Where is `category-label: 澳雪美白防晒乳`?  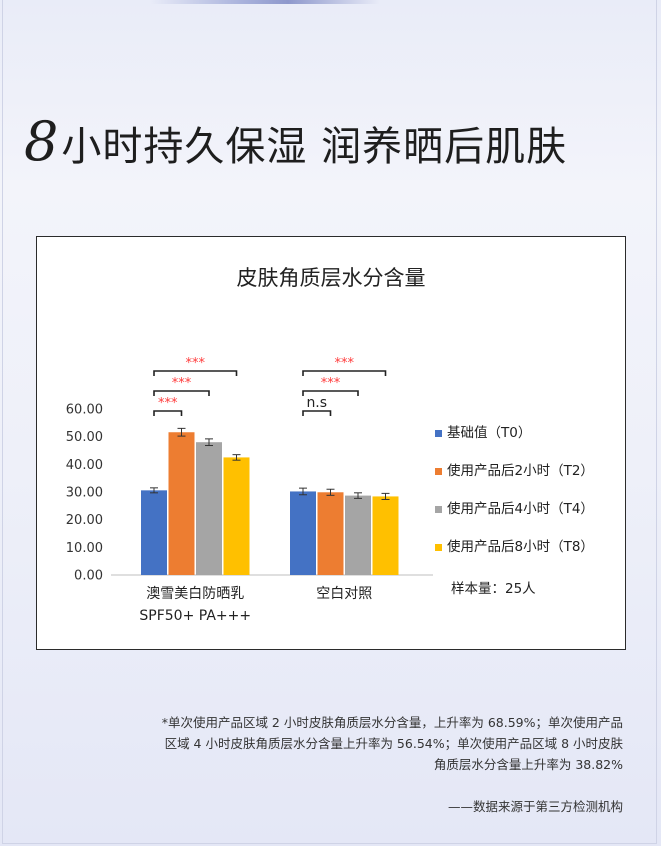
category-label: 澳雪美白防晒乳 is located at coordinates (195, 594).